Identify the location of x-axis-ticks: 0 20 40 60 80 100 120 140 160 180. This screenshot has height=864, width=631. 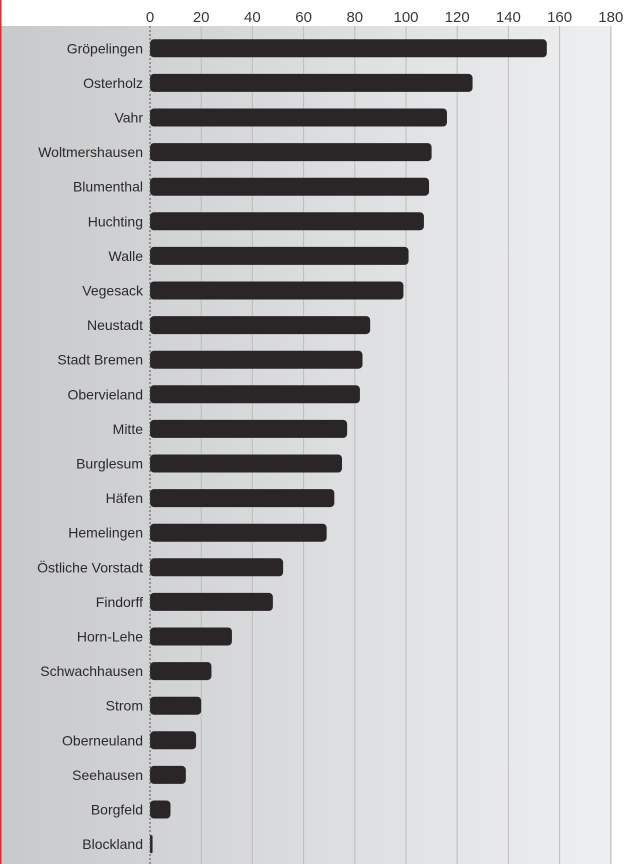
(384, 17).